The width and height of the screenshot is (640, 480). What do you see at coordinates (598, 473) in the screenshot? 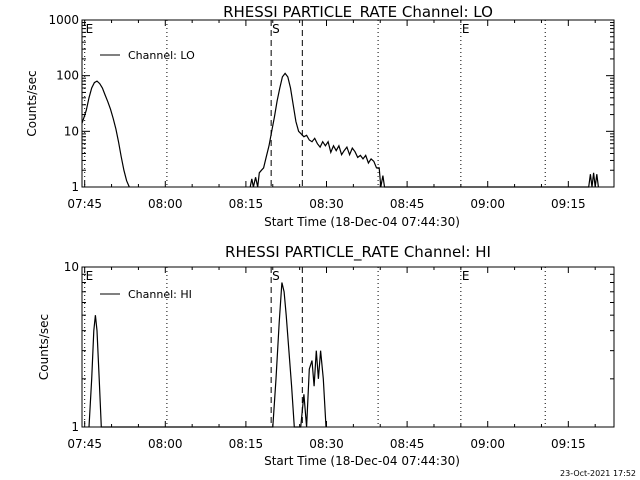
I see `timestamp: 23-Oct-2021 17:52` at bounding box center [598, 473].